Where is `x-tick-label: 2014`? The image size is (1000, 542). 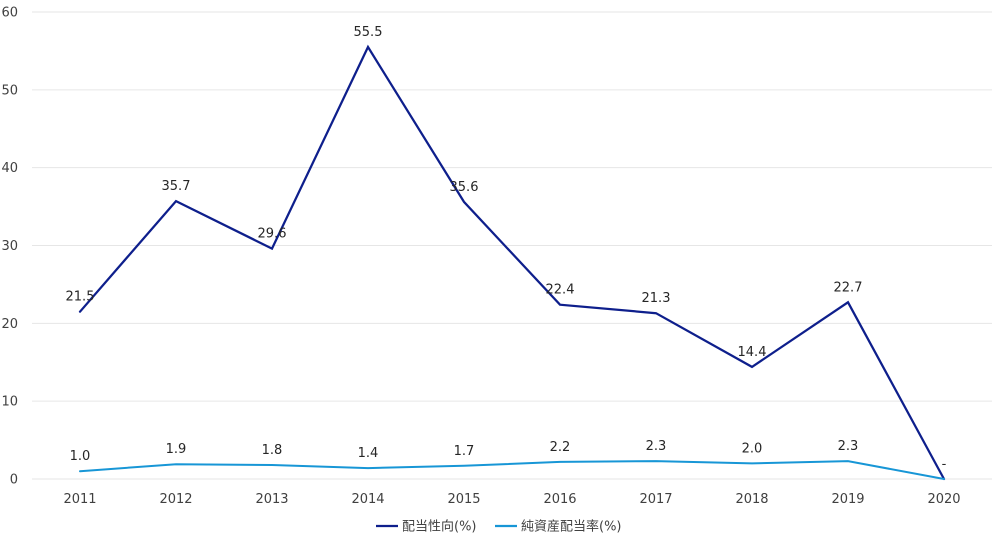 x-tick-label: 2014 is located at coordinates (367, 499).